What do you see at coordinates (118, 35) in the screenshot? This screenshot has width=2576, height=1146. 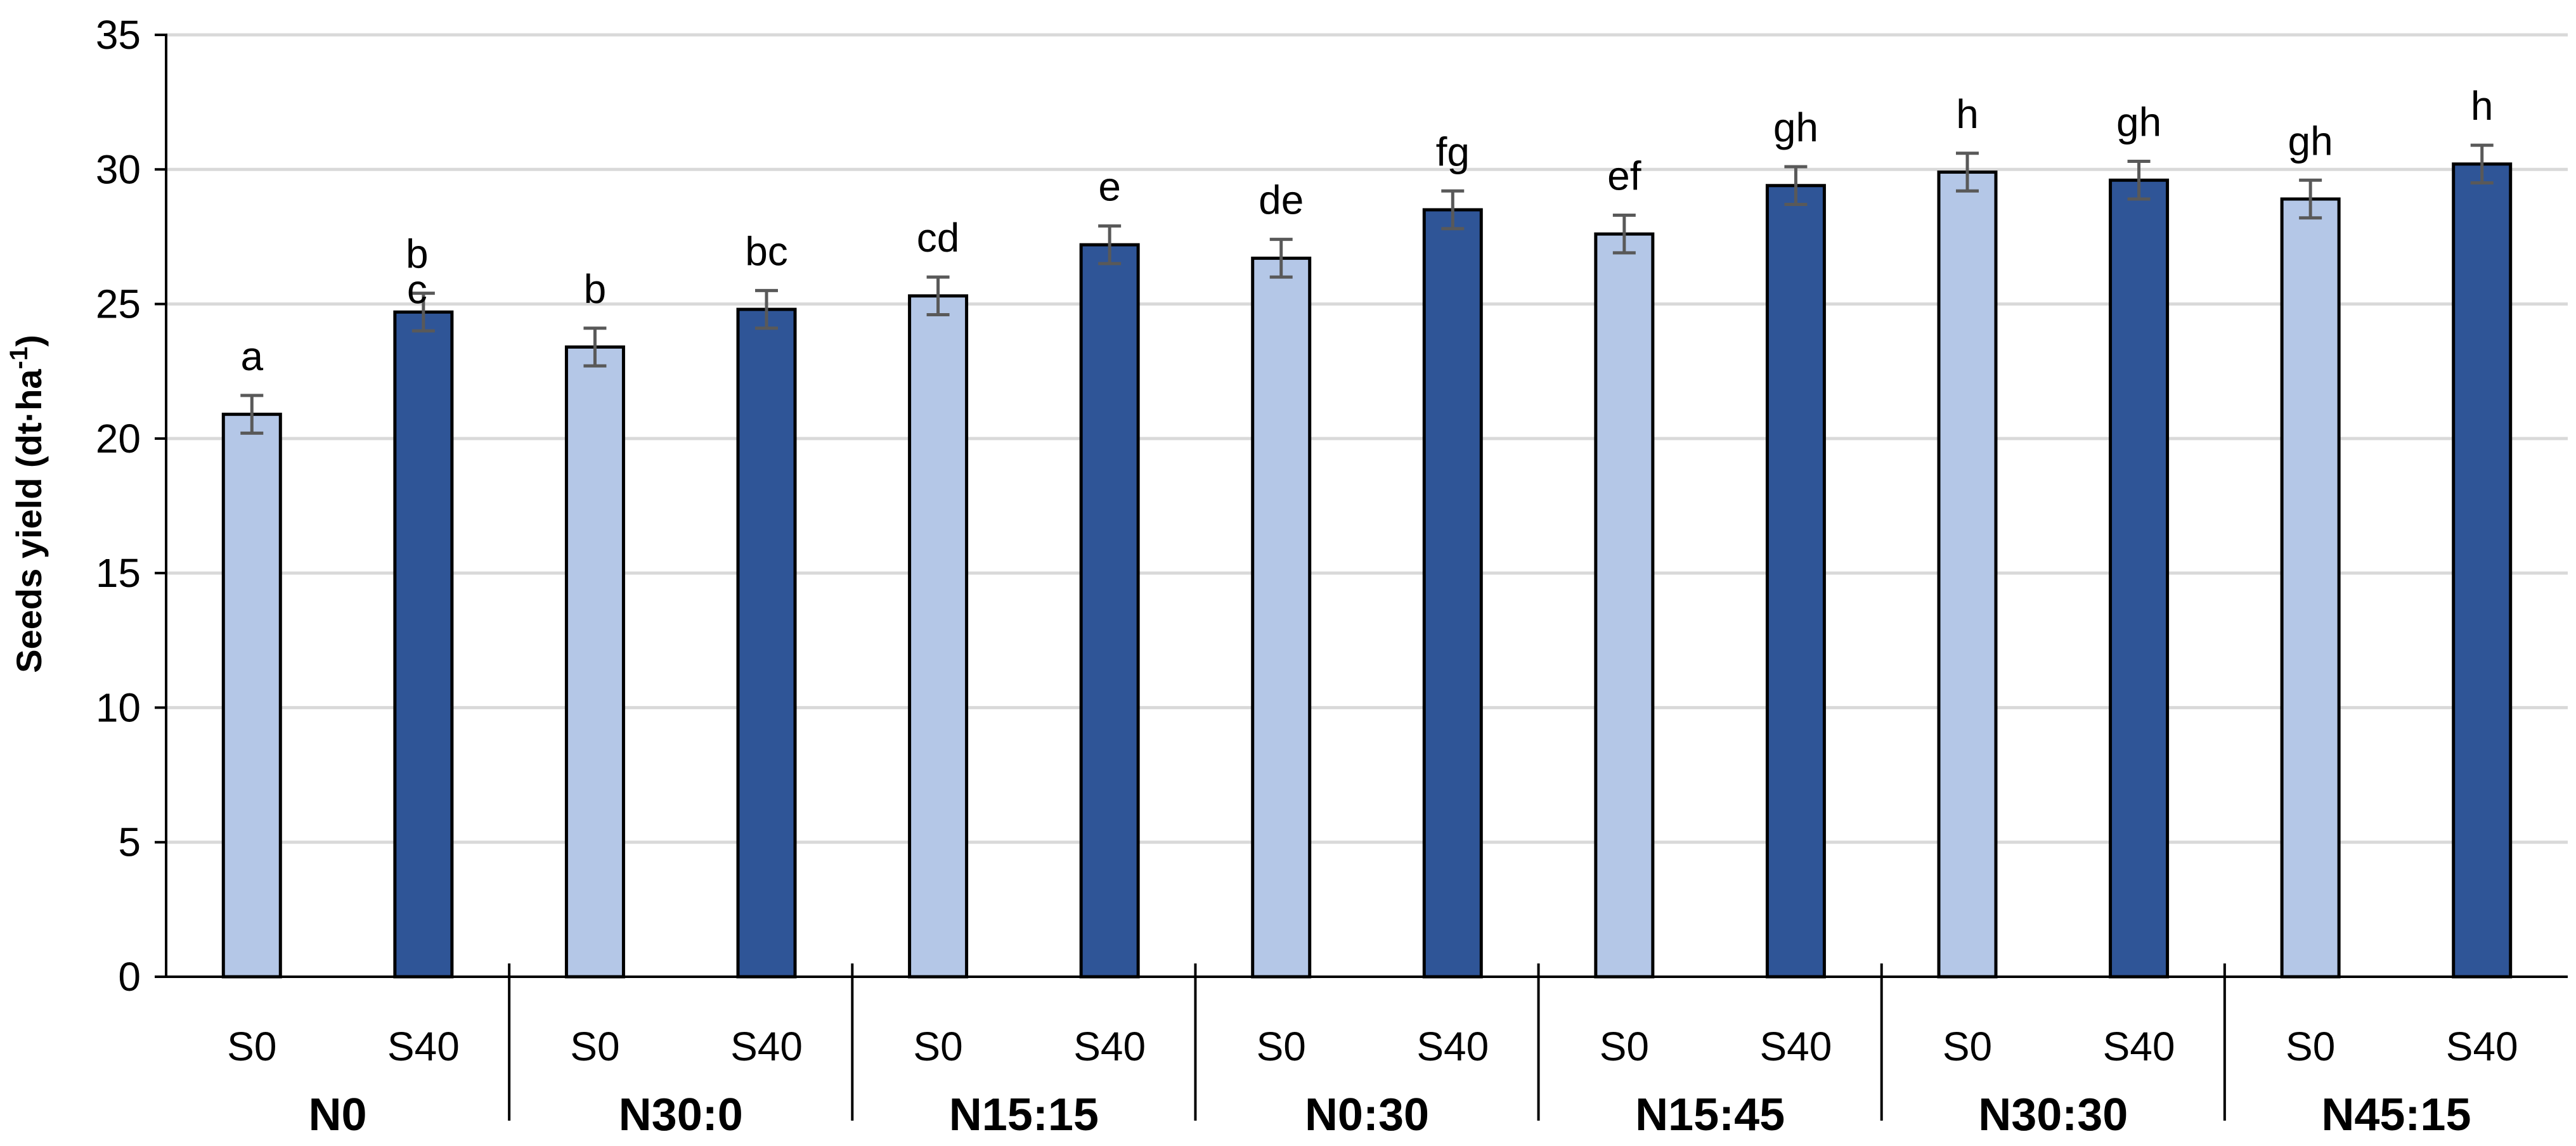 I see `y-tick-label: 35` at bounding box center [118, 35].